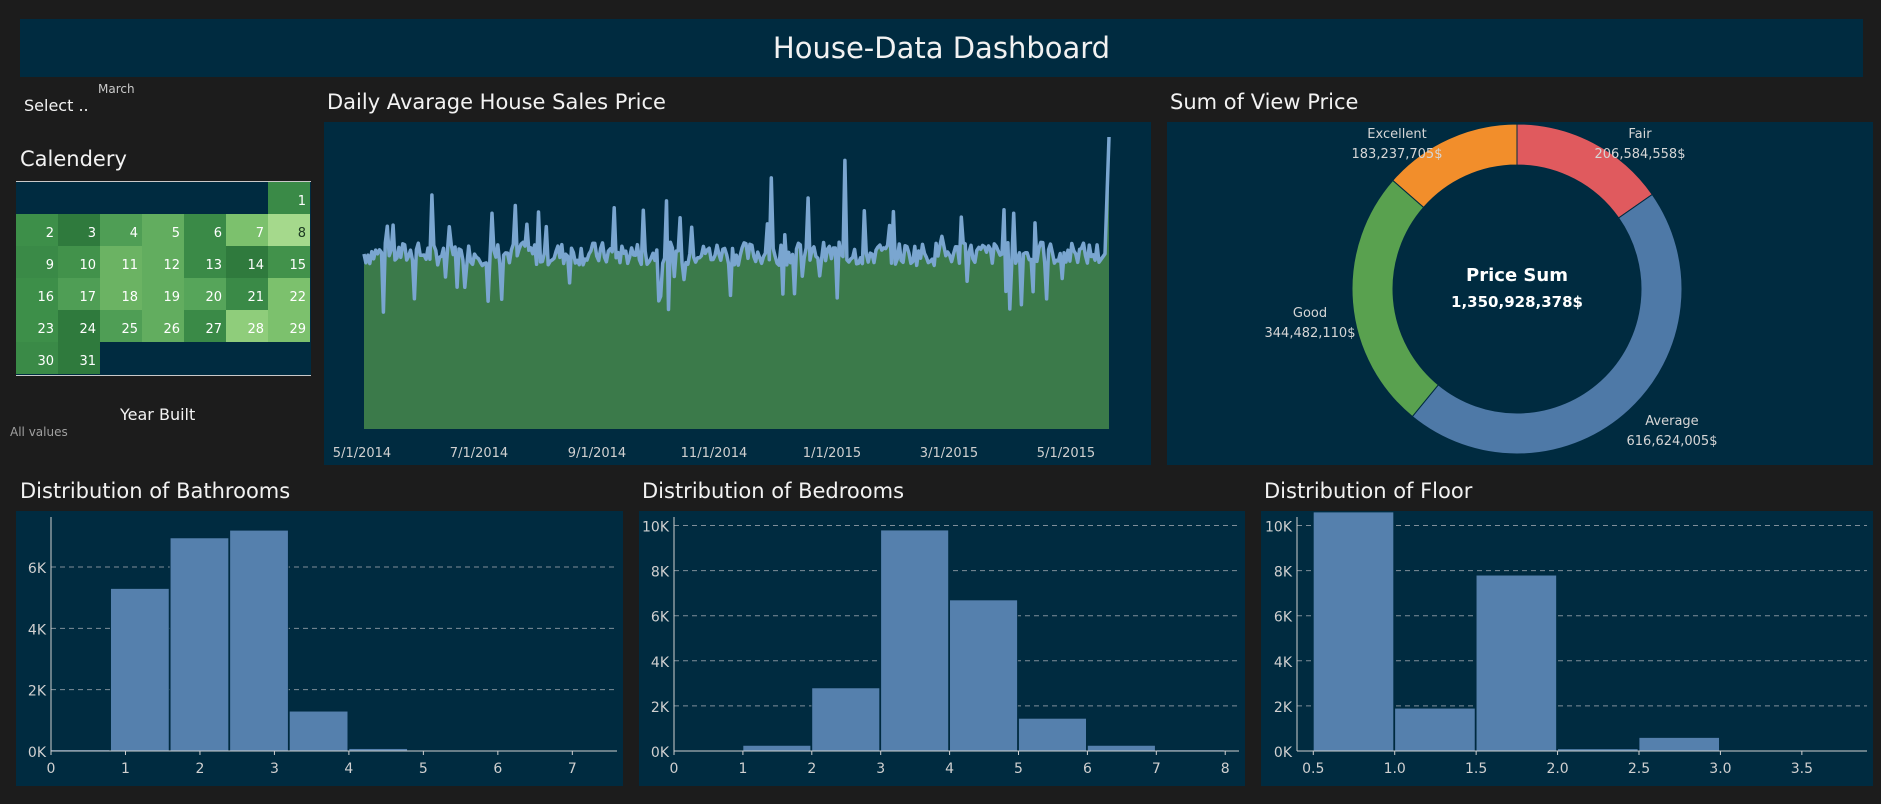  What do you see at coordinates (205, 262) in the screenshot?
I see `calendar-day: 13` at bounding box center [205, 262].